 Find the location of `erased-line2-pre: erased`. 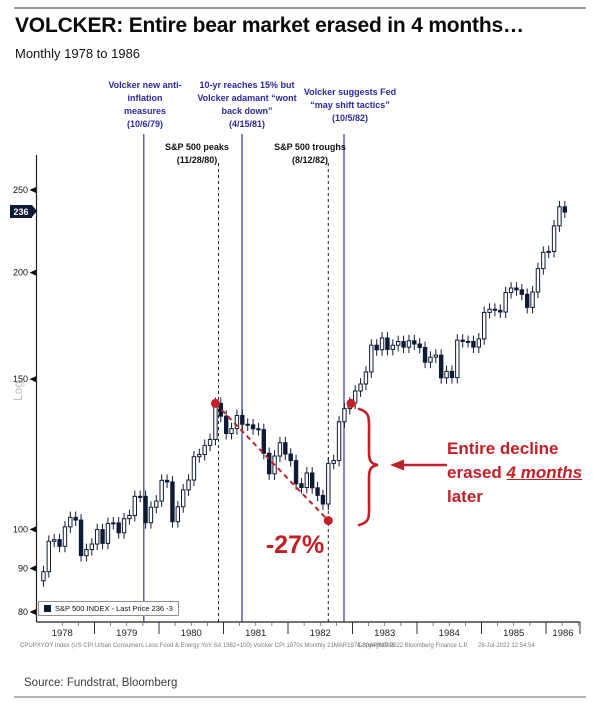

erased-line2-pre: erased is located at coordinates (477, 472).